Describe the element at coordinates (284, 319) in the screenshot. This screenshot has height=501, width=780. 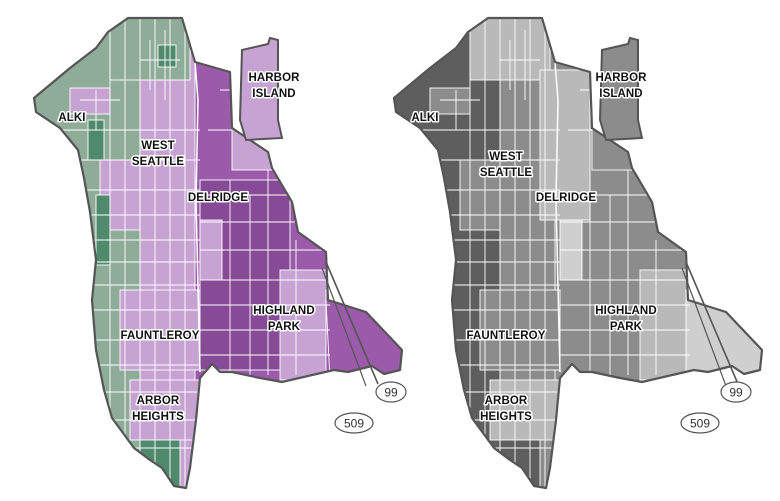
I see `label-highland-park: HIGHLAND PARK` at that location.